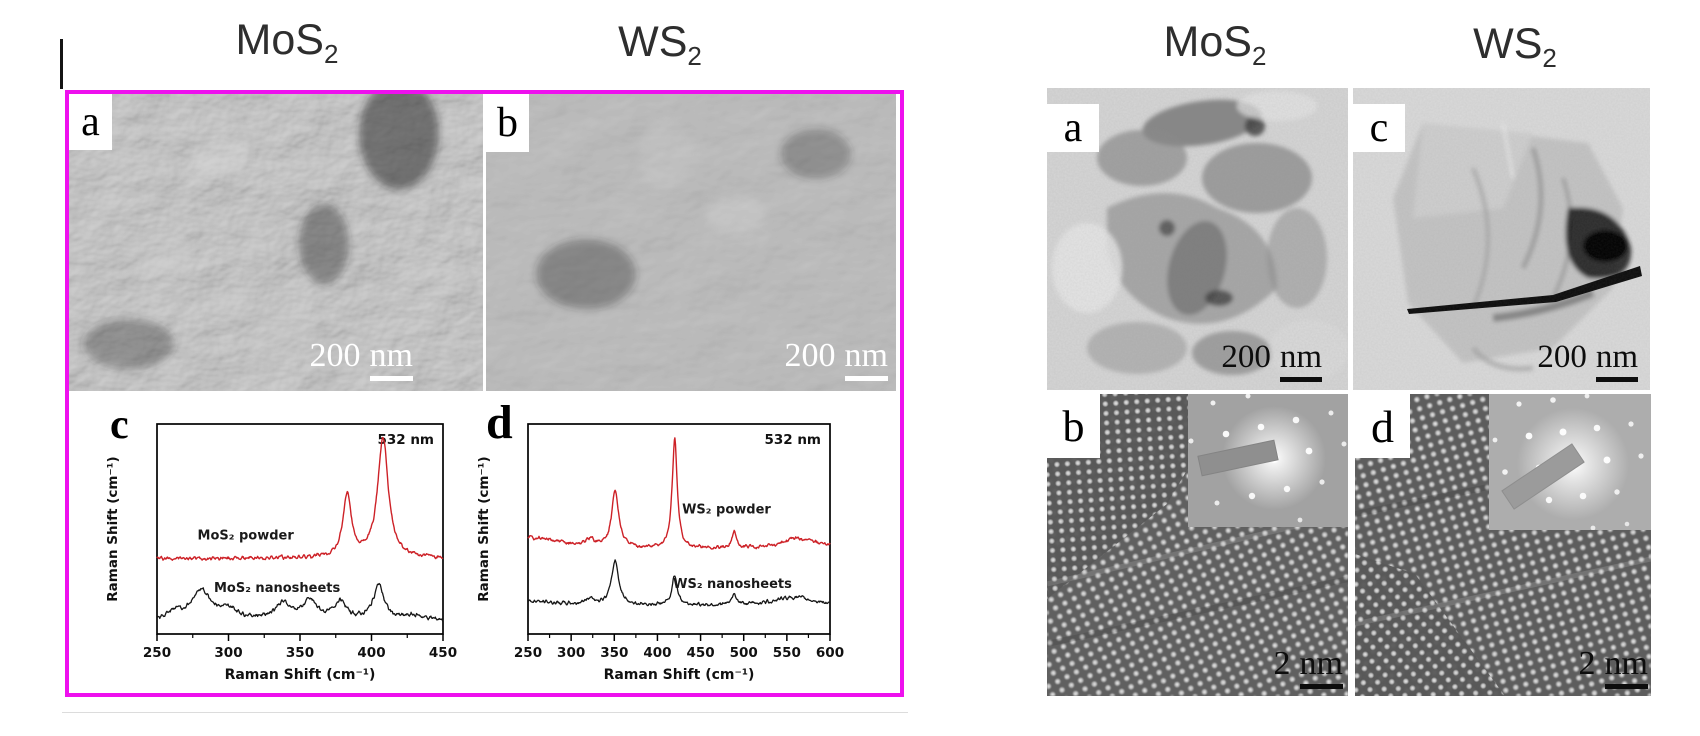 The image size is (1700, 736). I want to click on panel-letter: d, so click(1382, 426).